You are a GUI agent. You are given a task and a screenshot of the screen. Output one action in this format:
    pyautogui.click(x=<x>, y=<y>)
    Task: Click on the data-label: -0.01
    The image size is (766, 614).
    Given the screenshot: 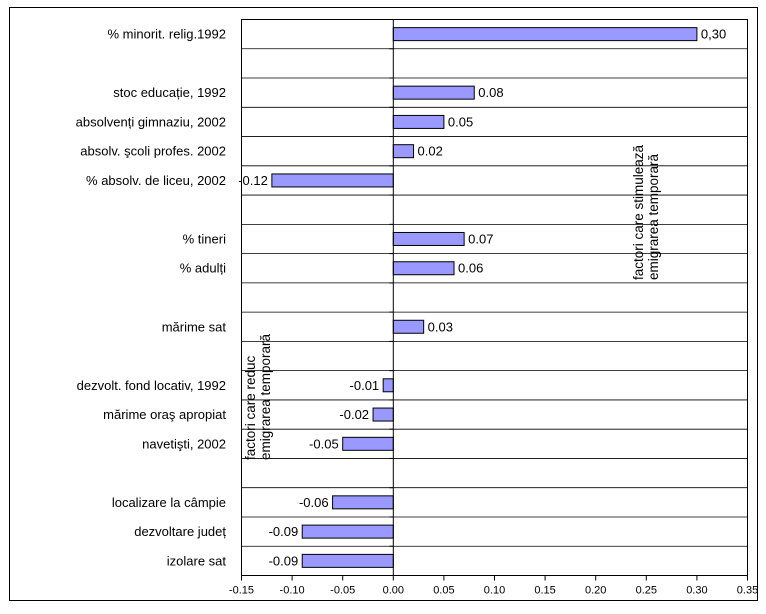 What is the action you would take?
    pyautogui.click(x=365, y=385)
    